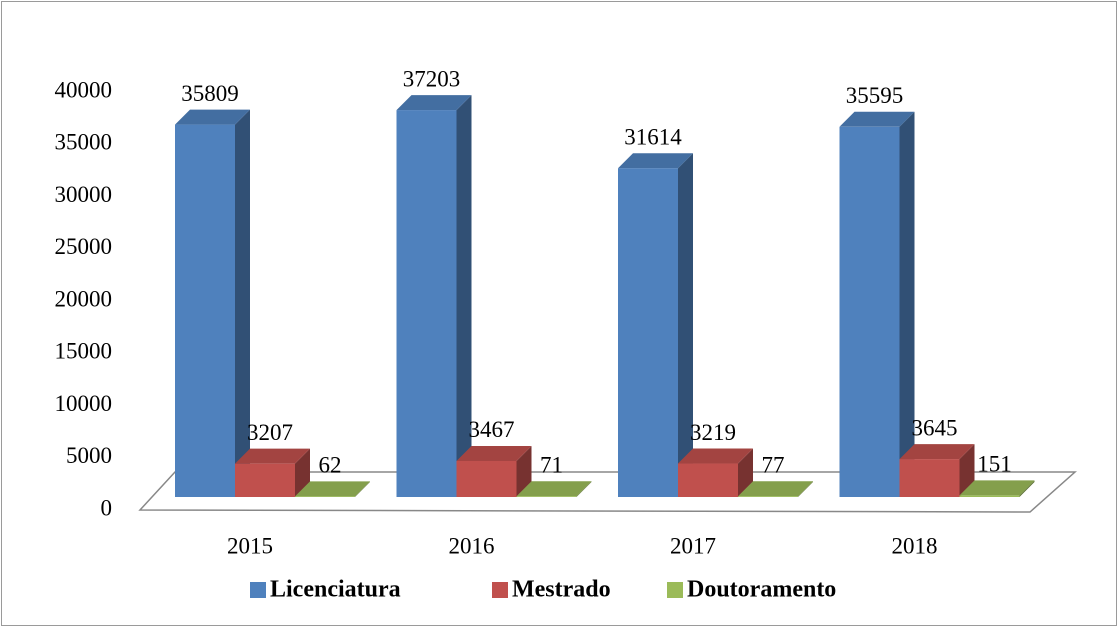 This screenshot has width=1118, height=627. I want to click on data-label: 3207, so click(270, 432).